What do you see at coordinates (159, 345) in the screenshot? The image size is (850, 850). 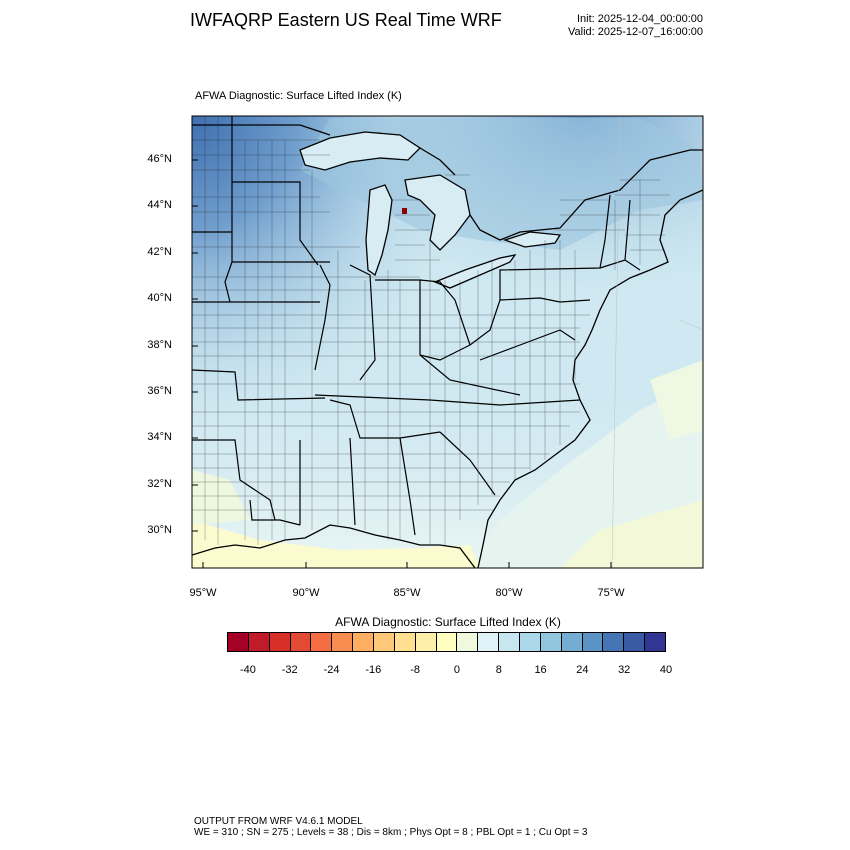 I see `lat-label: 38°N` at bounding box center [159, 345].